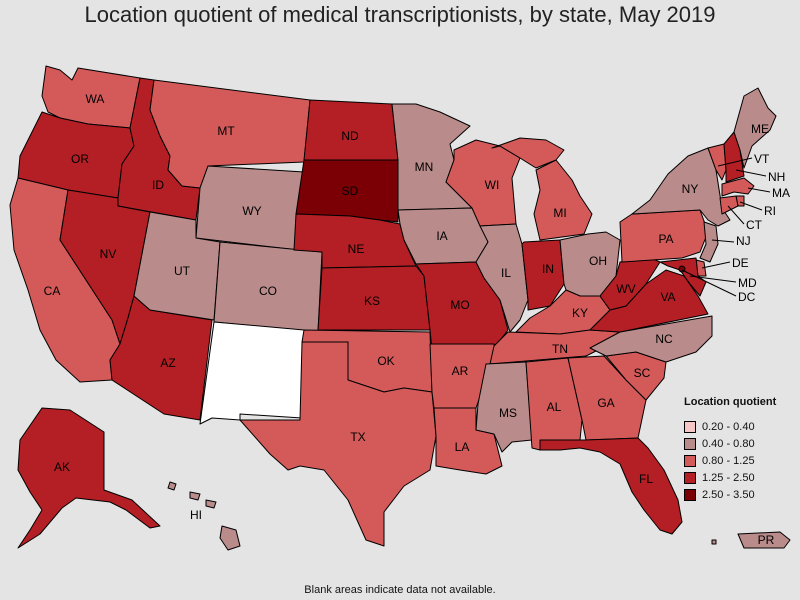 The width and height of the screenshot is (800, 600). I want to click on state-label-ar: AR, so click(460, 371).